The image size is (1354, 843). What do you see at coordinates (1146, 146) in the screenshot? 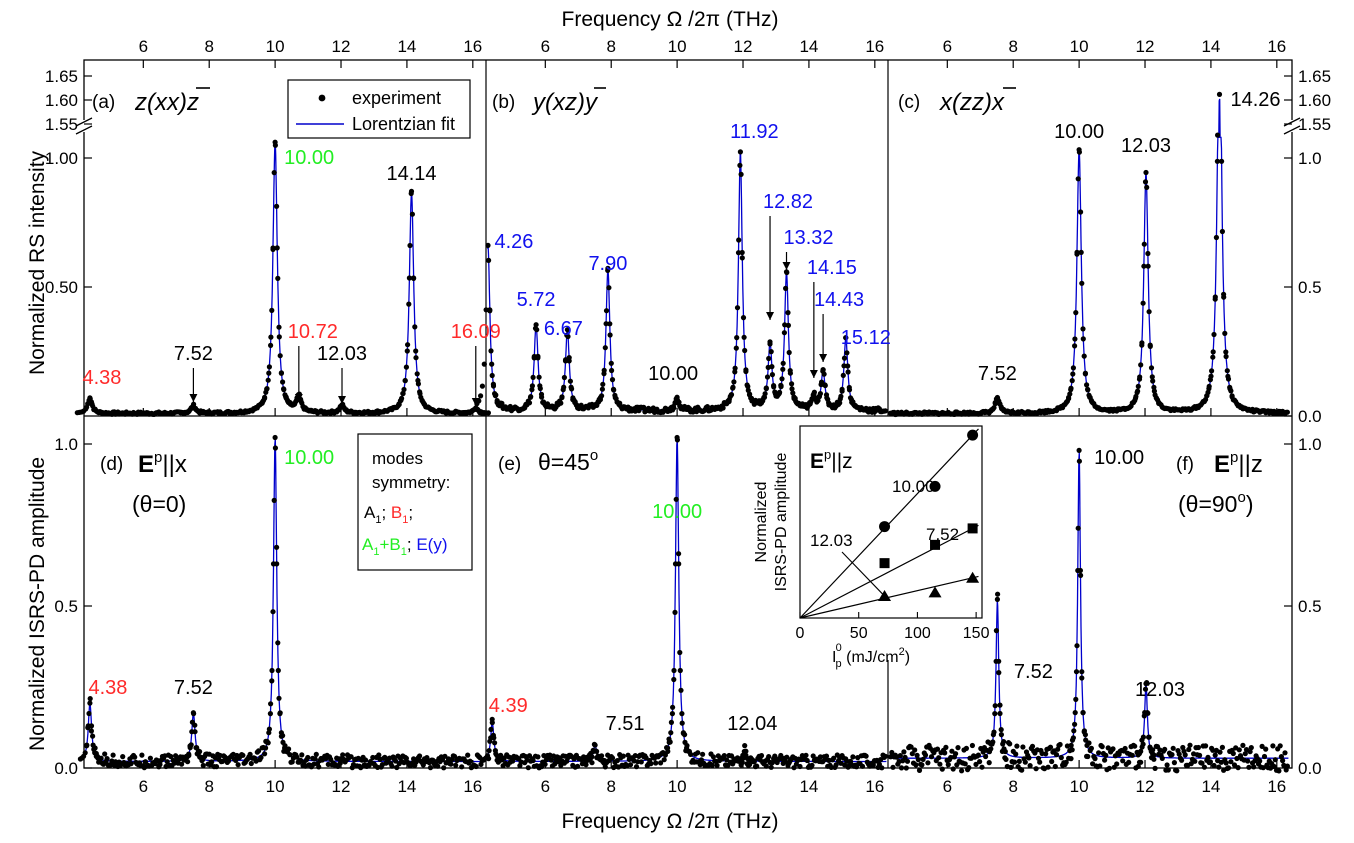
I see `peak-label-c: 12.03` at bounding box center [1146, 146].